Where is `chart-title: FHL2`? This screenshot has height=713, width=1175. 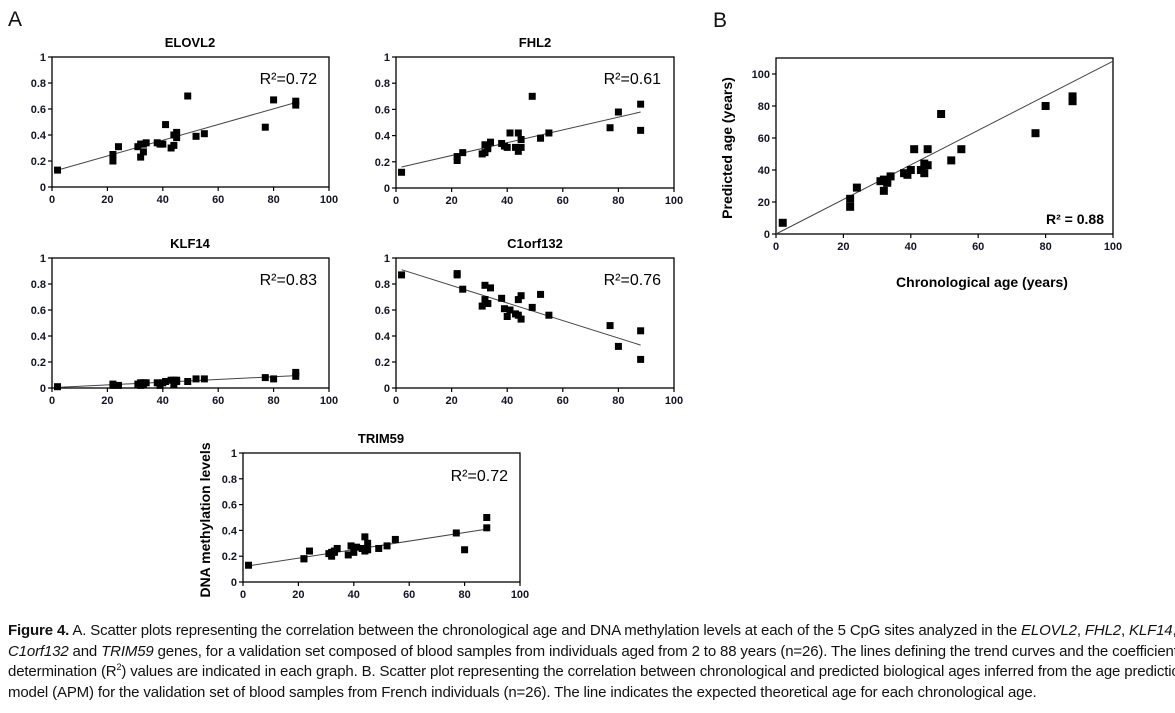
chart-title: FHL2 is located at coordinates (535, 42).